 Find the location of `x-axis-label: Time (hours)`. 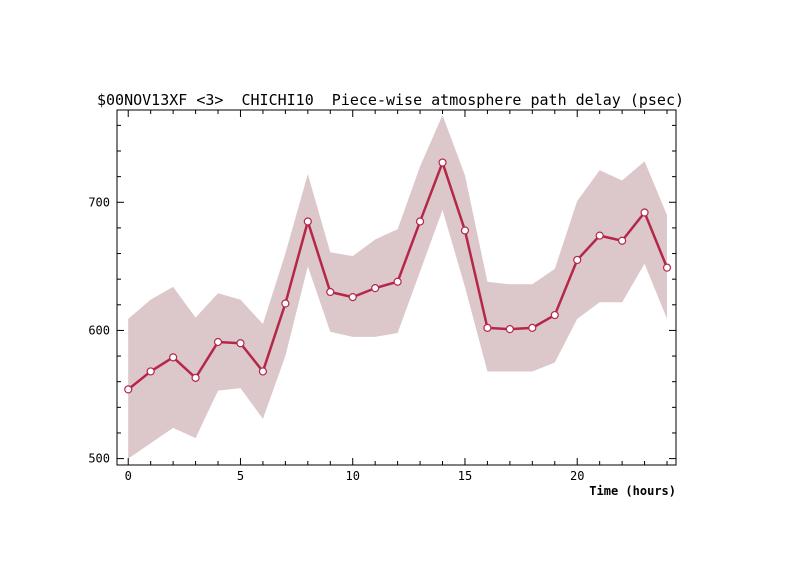

x-axis-label: Time (hours) is located at coordinates (632, 491).